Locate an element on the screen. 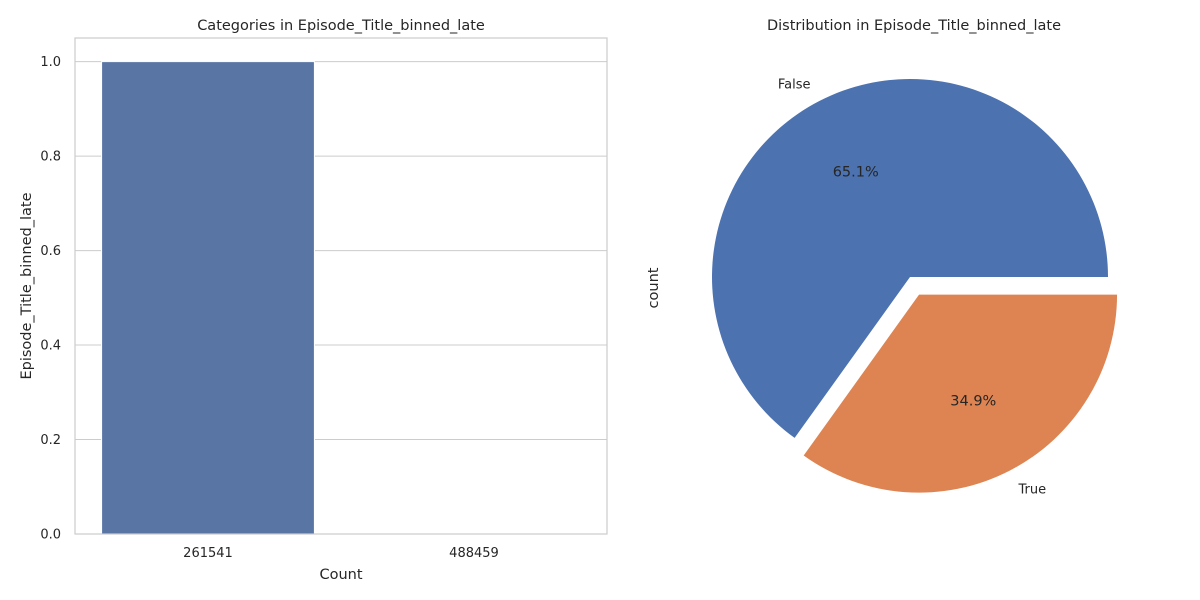  y-tick-label: 0.4 is located at coordinates (50, 346).